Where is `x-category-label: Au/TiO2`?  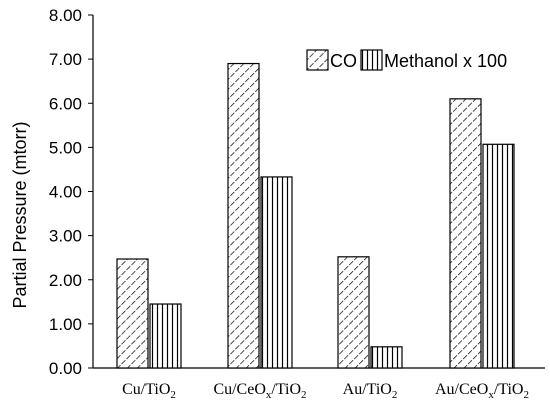
x-category-label: Au/TiO2 is located at coordinates (370, 391).